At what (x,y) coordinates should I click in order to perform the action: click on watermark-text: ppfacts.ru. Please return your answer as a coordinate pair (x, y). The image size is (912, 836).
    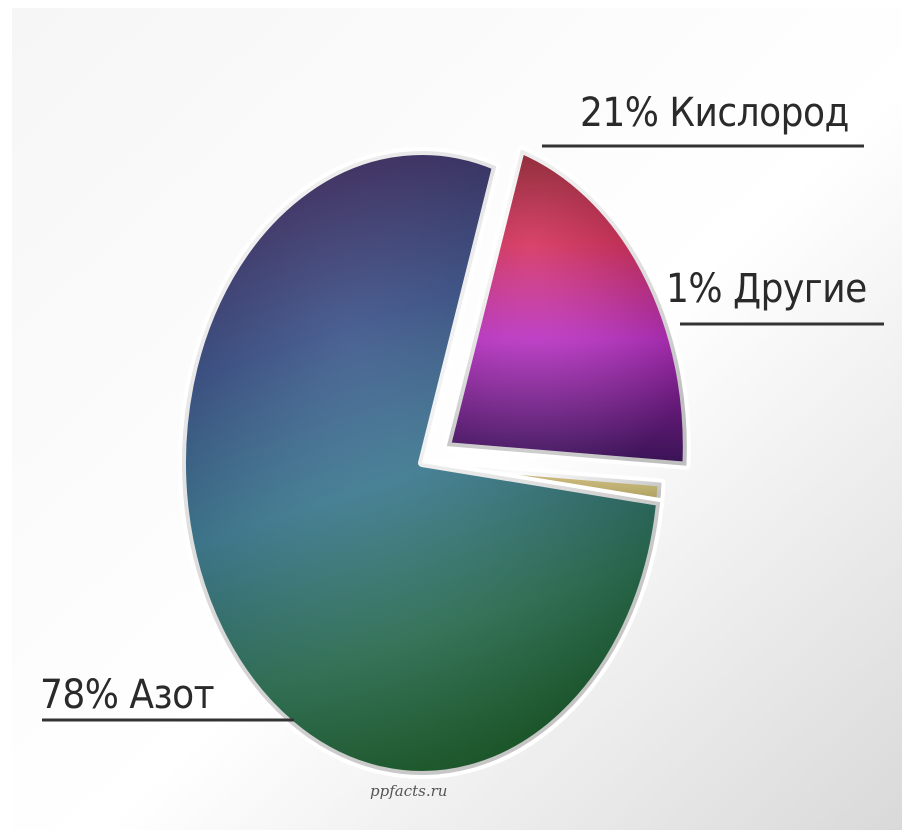
    Looking at the image, I should click on (409, 791).